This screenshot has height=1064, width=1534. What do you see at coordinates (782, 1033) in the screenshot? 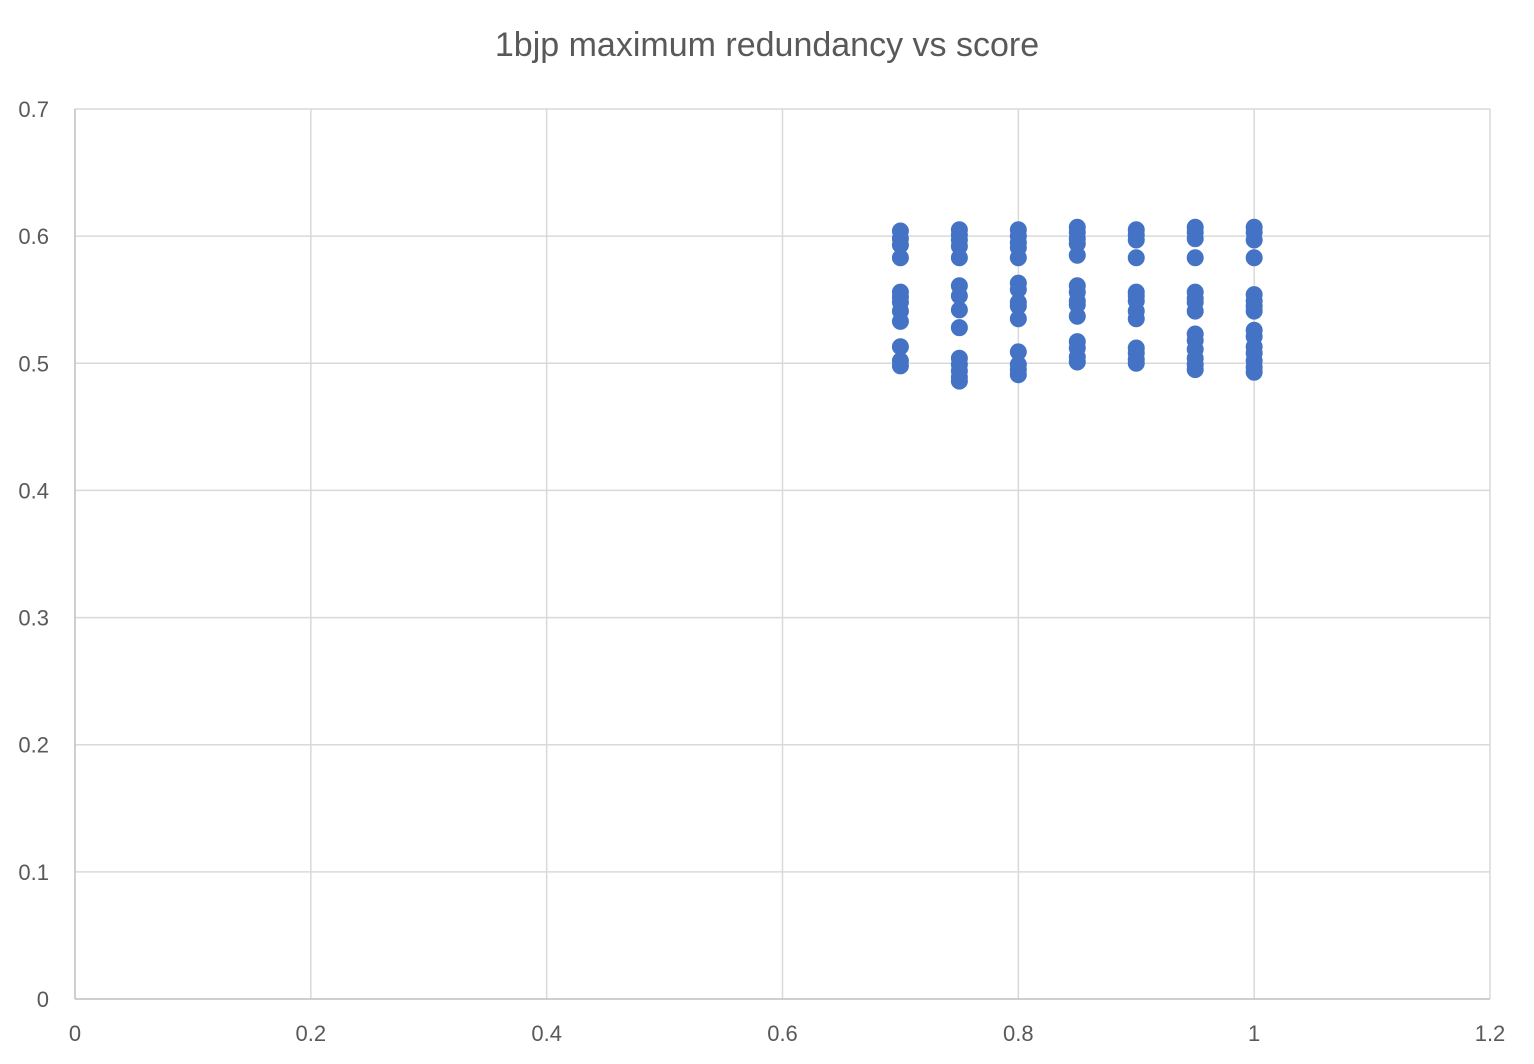
I see `x-tick-label: 0.6` at bounding box center [782, 1033].